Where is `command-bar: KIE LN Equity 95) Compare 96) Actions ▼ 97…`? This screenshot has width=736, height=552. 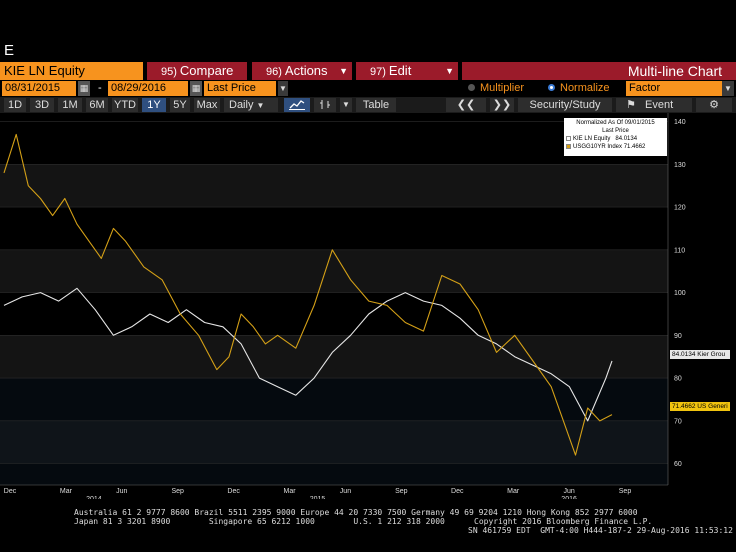 command-bar: KIE LN Equity 95) Compare 96) Actions ▼ 97… is located at coordinates (368, 71).